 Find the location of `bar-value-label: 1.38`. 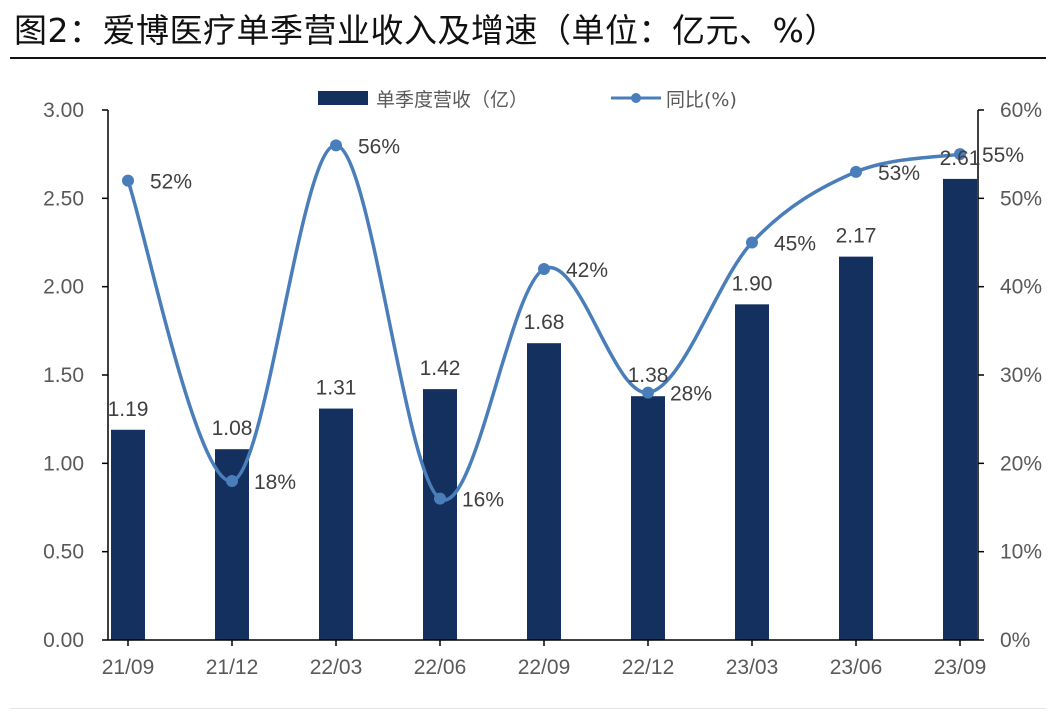

bar-value-label: 1.38 is located at coordinates (648, 375).